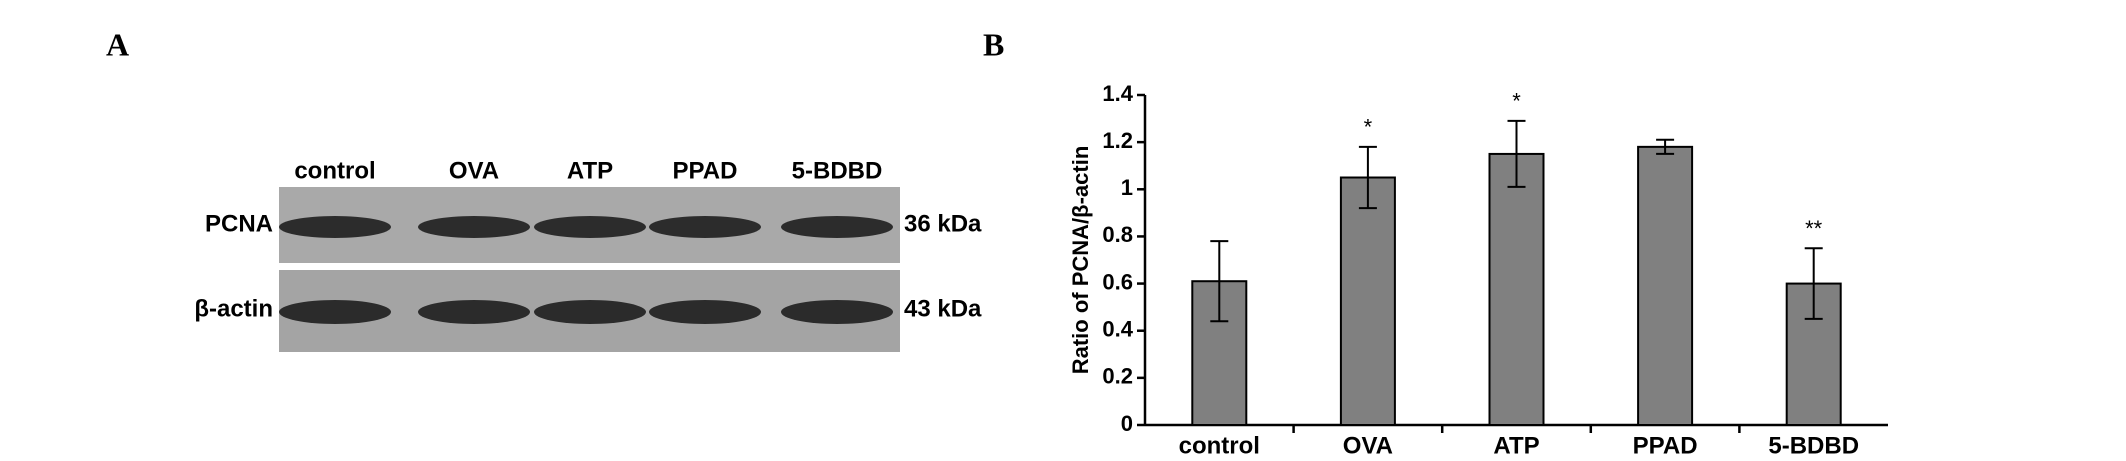 Image resolution: width=2126 pixels, height=461 pixels. Describe the element at coordinates (1117, 281) in the screenshot. I see `y-tick-label: 0.6` at that location.